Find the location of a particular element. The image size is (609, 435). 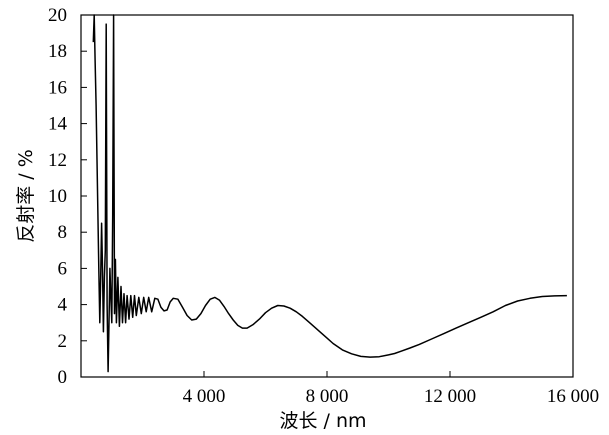

y-tick-label: 4 is located at coordinates (63, 305).